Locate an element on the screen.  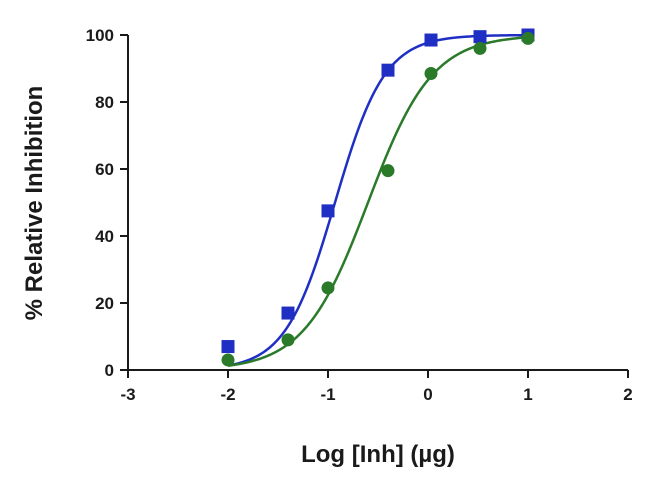
x-tick-label: -1 is located at coordinates (327, 394).